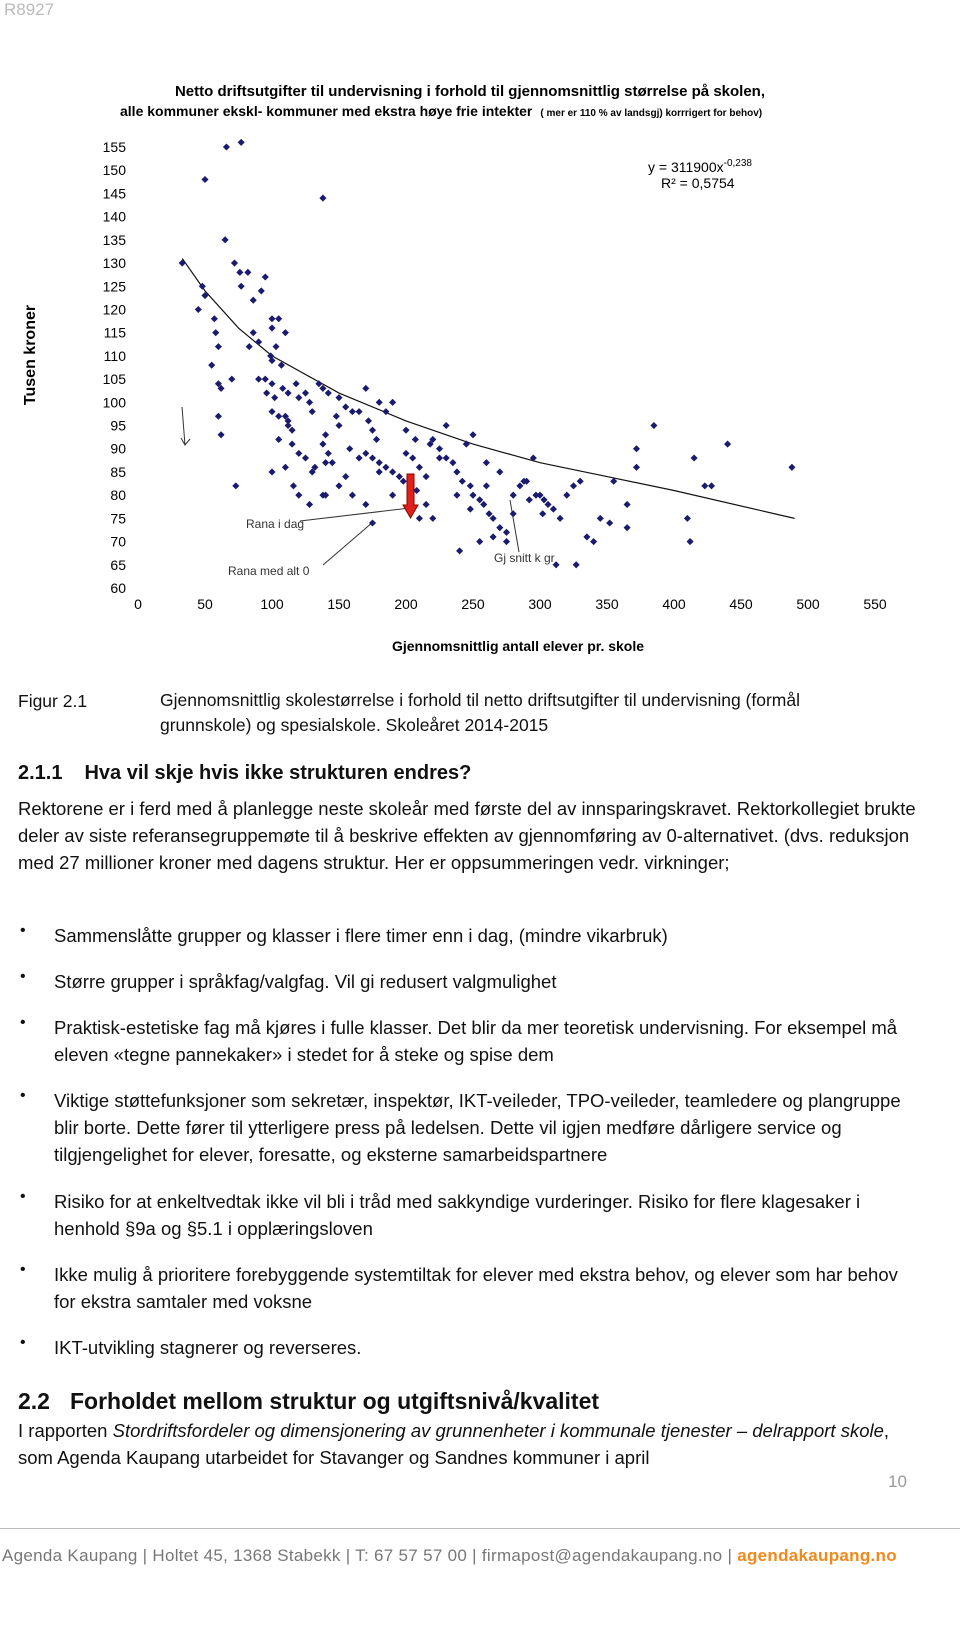 Image resolution: width=960 pixels, height=1625 pixels. Describe the element at coordinates (115, 309) in the screenshot. I see `y-tick-label: 120` at that location.